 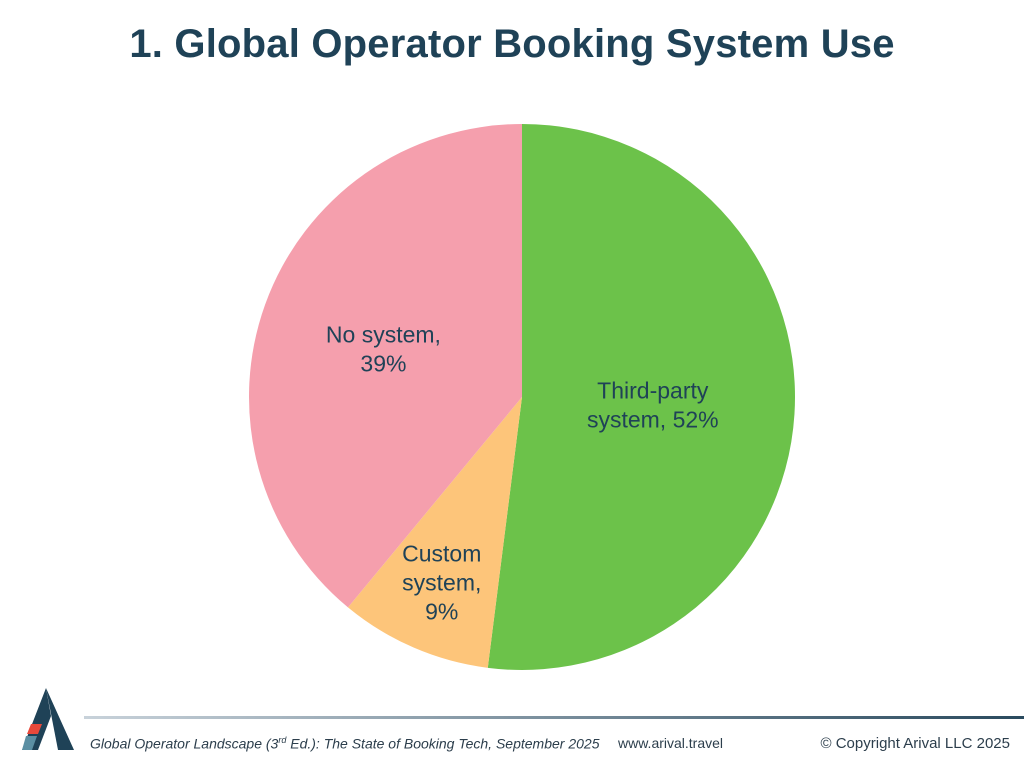 I want to click on chart-title: 1. Global Operator Booking System Use, so click(x=512, y=44).